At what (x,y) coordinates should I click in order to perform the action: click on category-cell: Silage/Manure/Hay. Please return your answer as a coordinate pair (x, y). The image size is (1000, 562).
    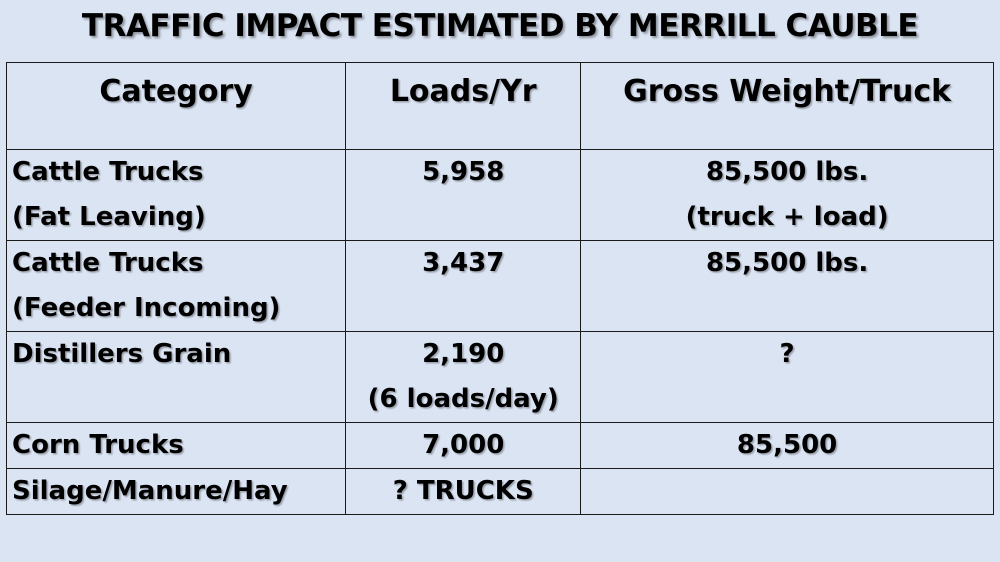
    Looking at the image, I should click on (176, 491).